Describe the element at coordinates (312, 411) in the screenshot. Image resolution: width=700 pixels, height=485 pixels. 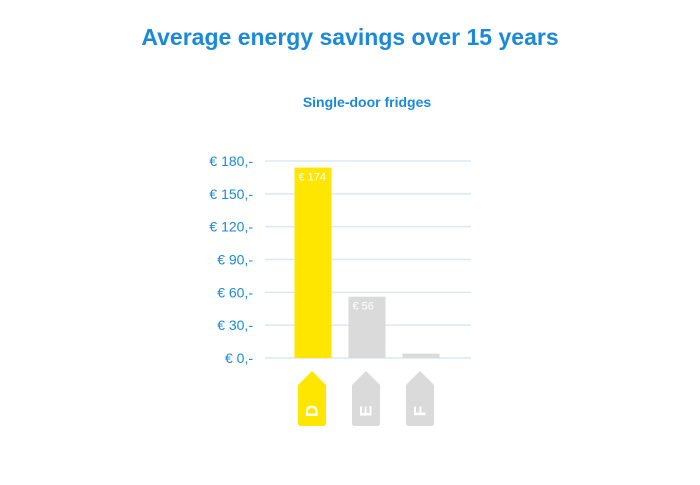
I see `category-label: D` at that location.